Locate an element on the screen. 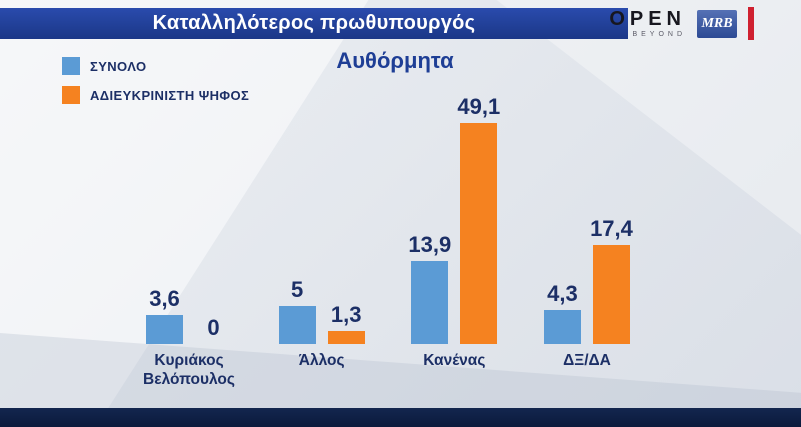 Image resolution: width=801 pixels, height=427 pixels. legend-label: ΑΔΙΕΥΚΡΙΝΙΣΤΗ ΨΗΦΟΣ is located at coordinates (170, 95).